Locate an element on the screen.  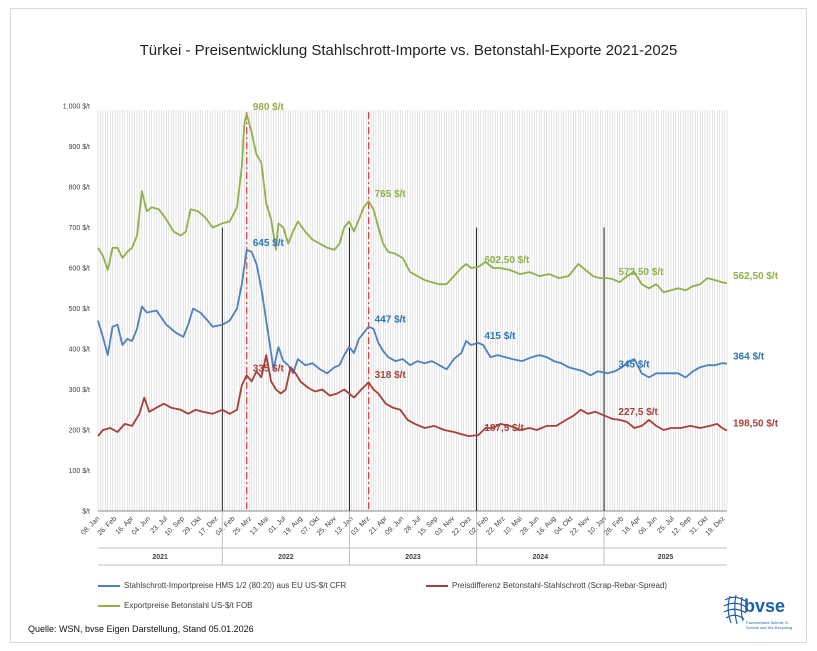
y-tick-label: $/t is located at coordinates (86, 512).